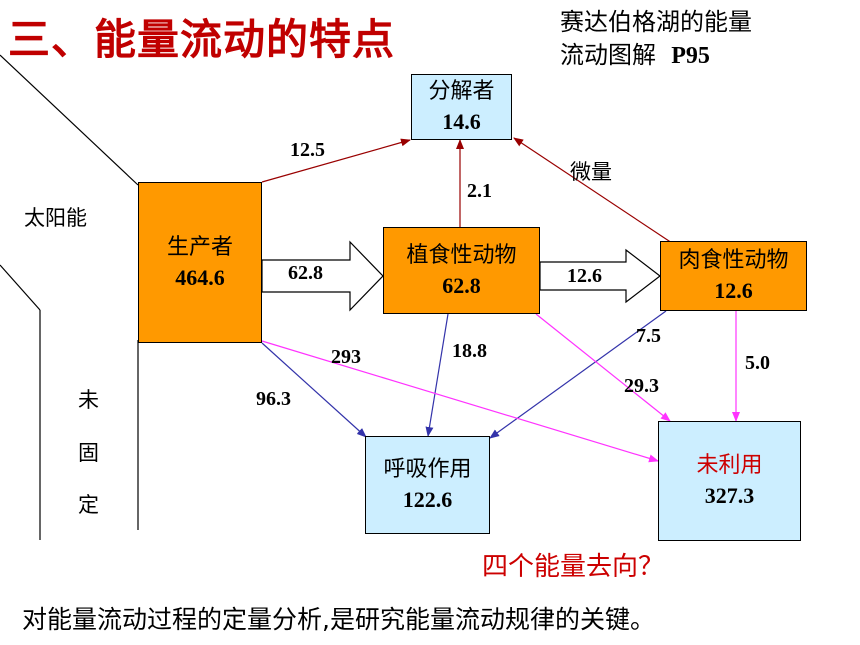  Describe the element at coordinates (656, 22) in the screenshot. I see `subtitle-line1: 赛达伯格湖的能量` at that location.